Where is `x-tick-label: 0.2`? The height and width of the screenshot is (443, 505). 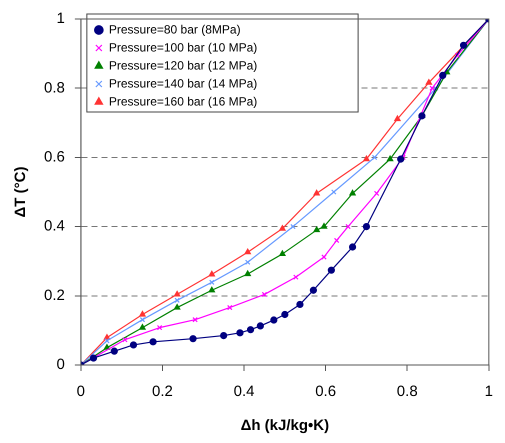 x-tick-label: 0.2 is located at coordinates (162, 391).